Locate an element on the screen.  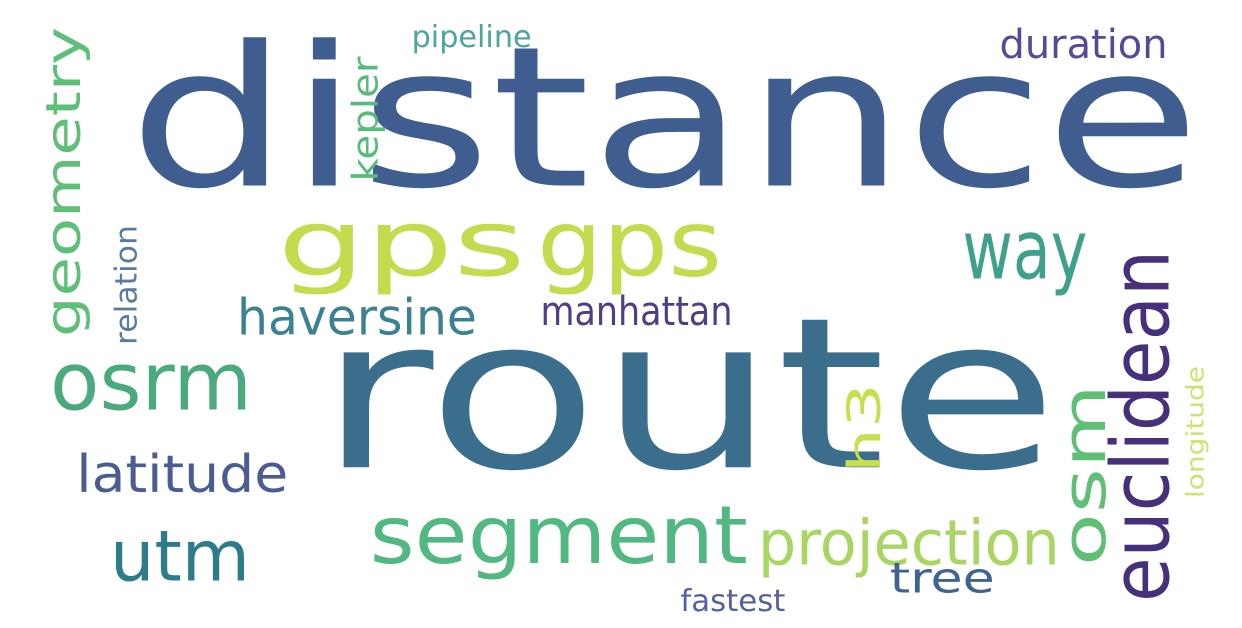
word-geometry: geometry is located at coordinates (63, 182).